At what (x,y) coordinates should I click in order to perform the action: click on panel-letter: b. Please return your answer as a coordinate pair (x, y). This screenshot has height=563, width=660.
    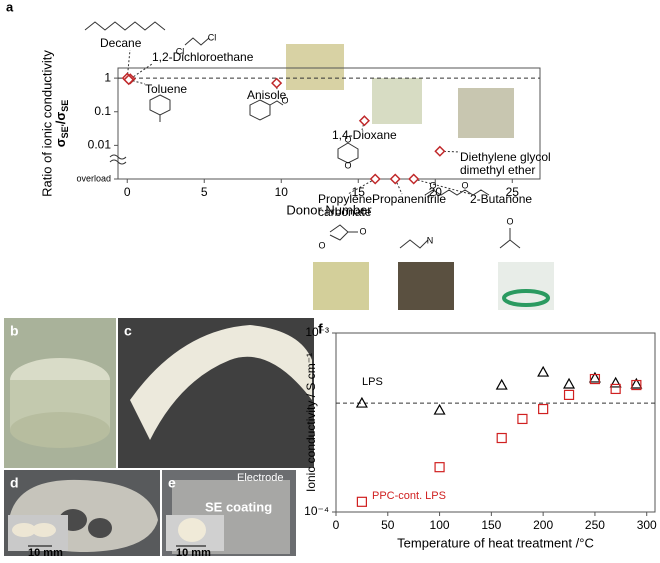
    Looking at the image, I should click on (14, 331).